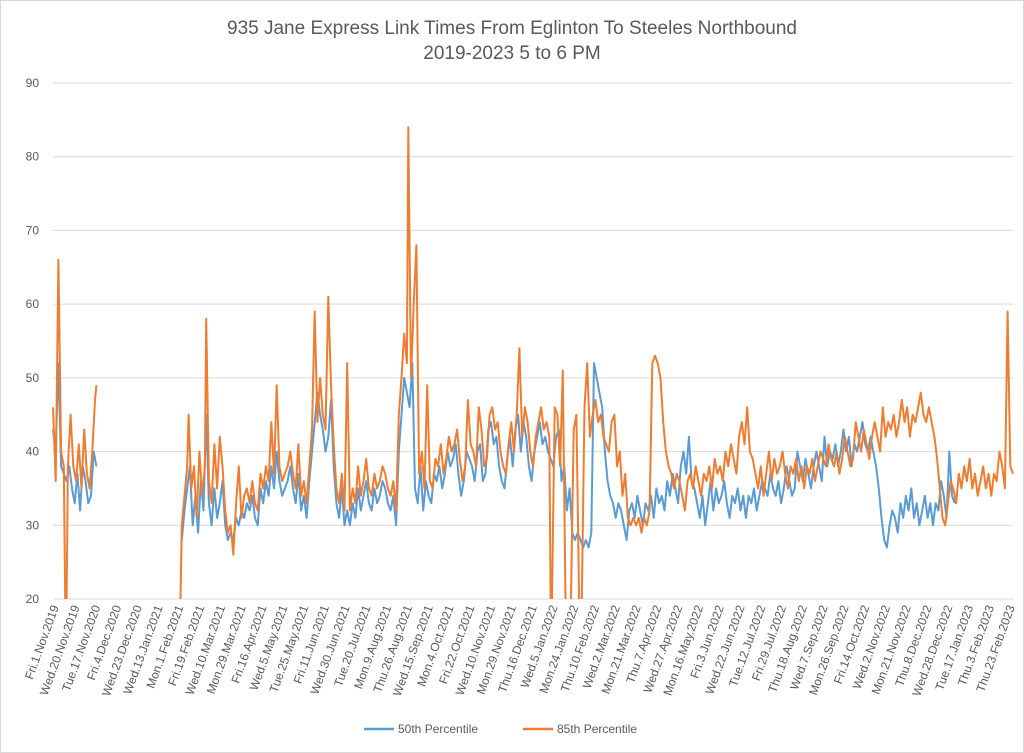 This screenshot has height=753, width=1024. Describe the element at coordinates (438, 729) in the screenshot. I see `legend-label-50th: 50th Percentile` at that location.